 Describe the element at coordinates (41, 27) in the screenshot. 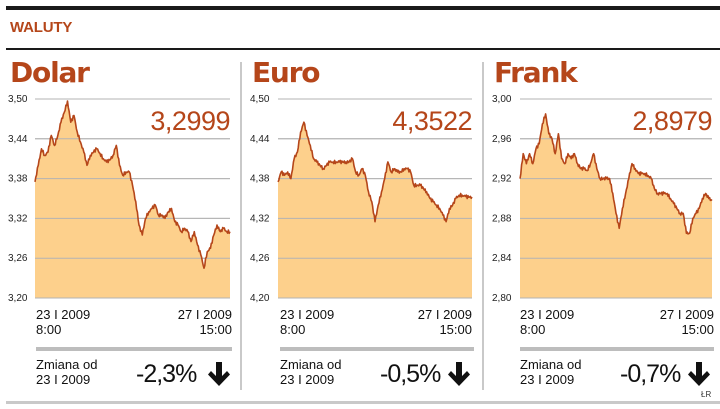

I see `section-title: WALUTY` at that location.